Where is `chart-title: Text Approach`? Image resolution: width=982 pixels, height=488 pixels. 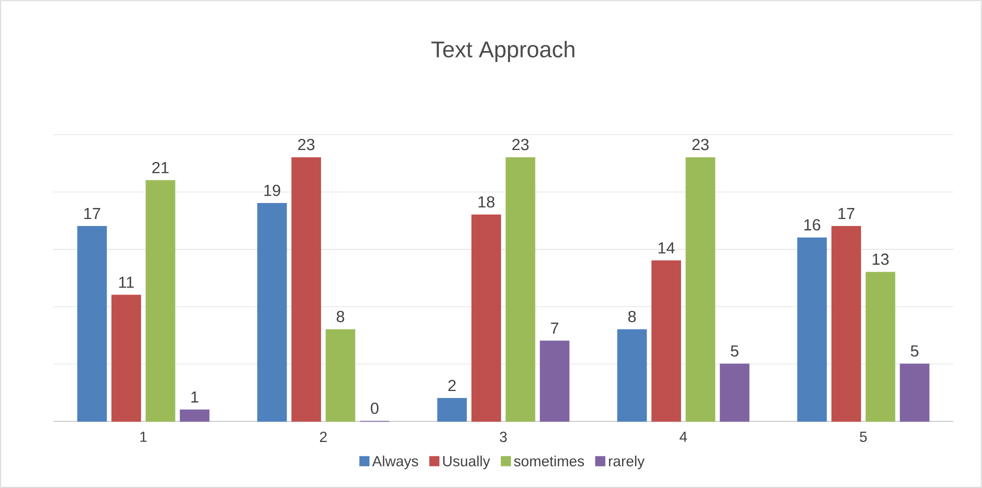 chart-title: Text Approach is located at coordinates (502, 51).